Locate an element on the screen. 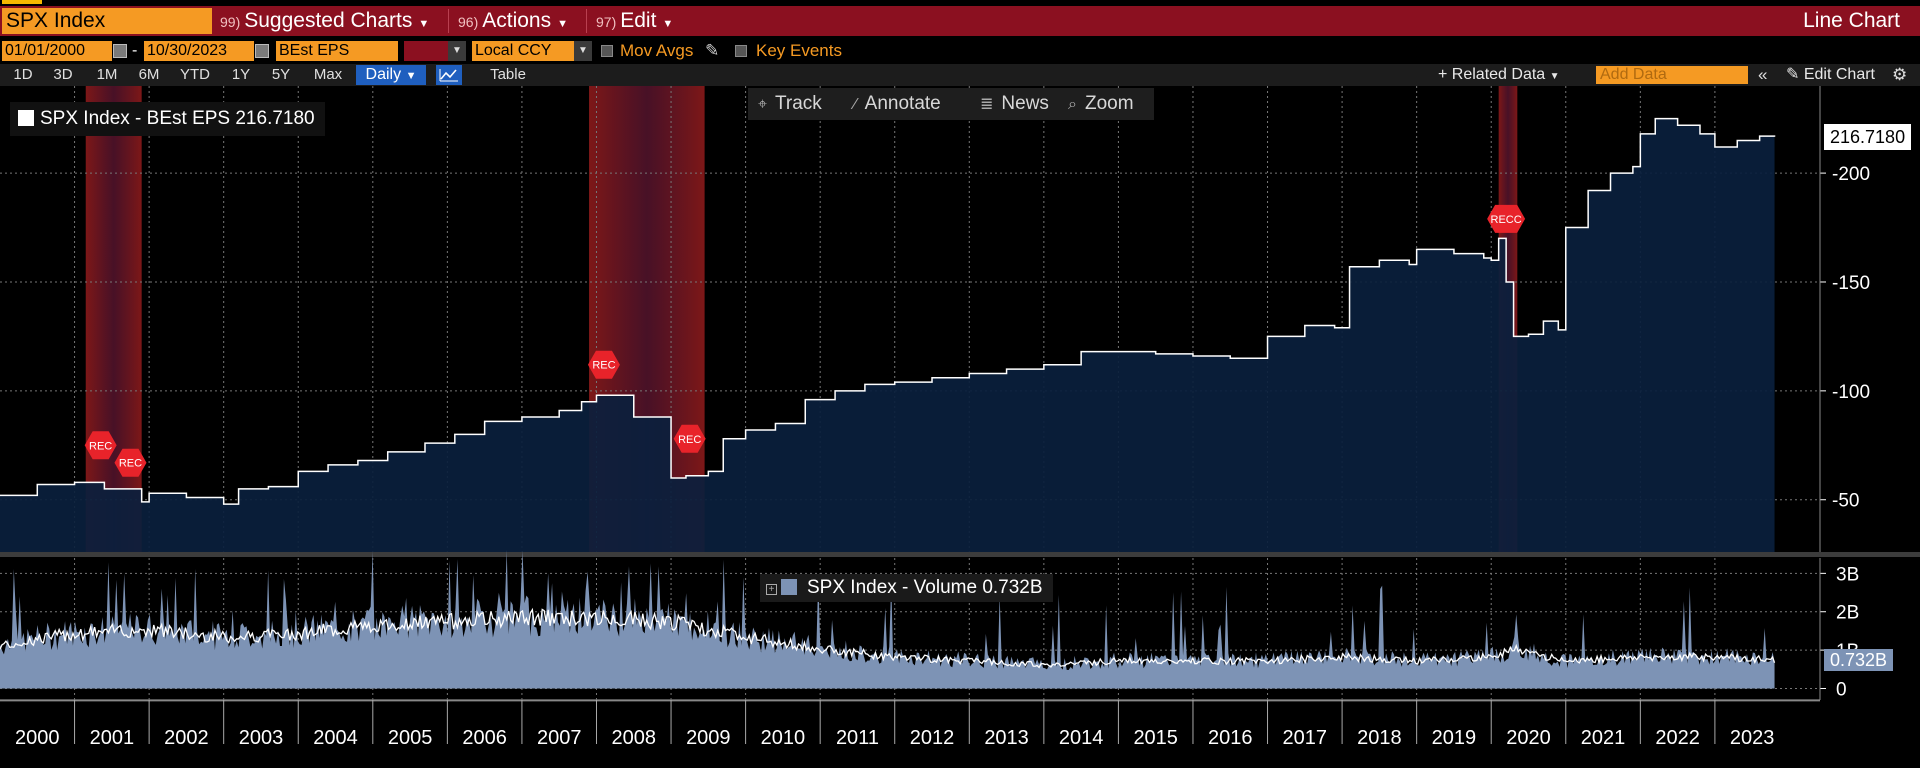  actions-button: 96) Actions ▼ is located at coordinates (513, 21).